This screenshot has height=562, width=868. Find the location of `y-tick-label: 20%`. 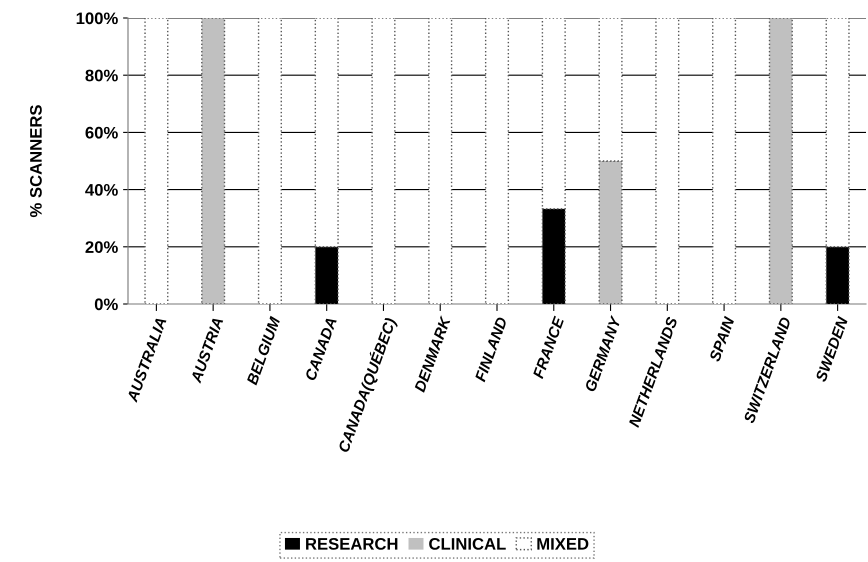

y-tick-label: 20% is located at coordinates (102, 247).